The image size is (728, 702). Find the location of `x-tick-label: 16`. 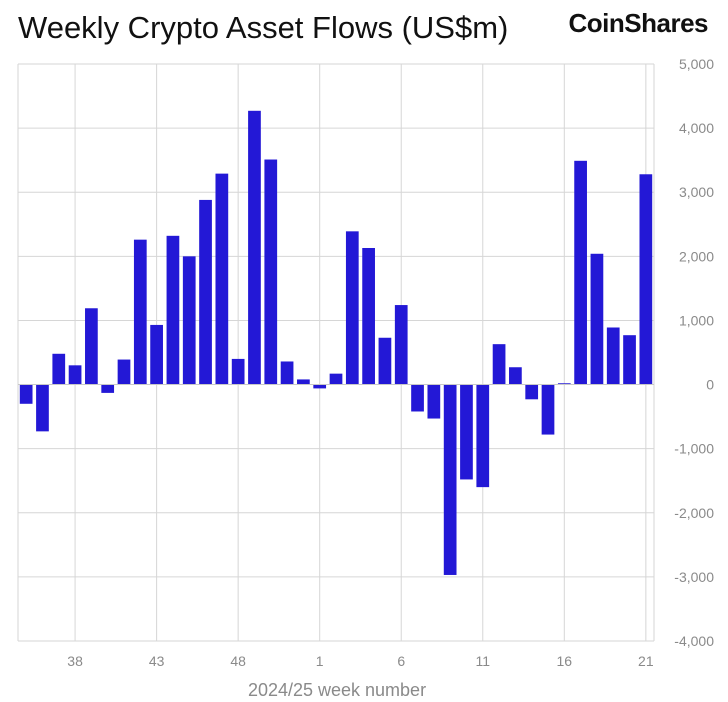

x-tick-label: 16 is located at coordinates (565, 661).